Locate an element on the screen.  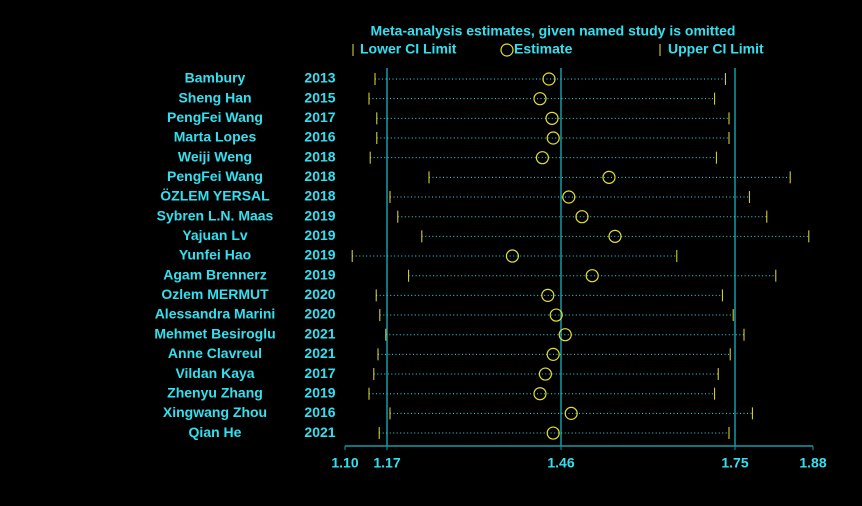
study-name: Marta Lopes is located at coordinates (215, 137).